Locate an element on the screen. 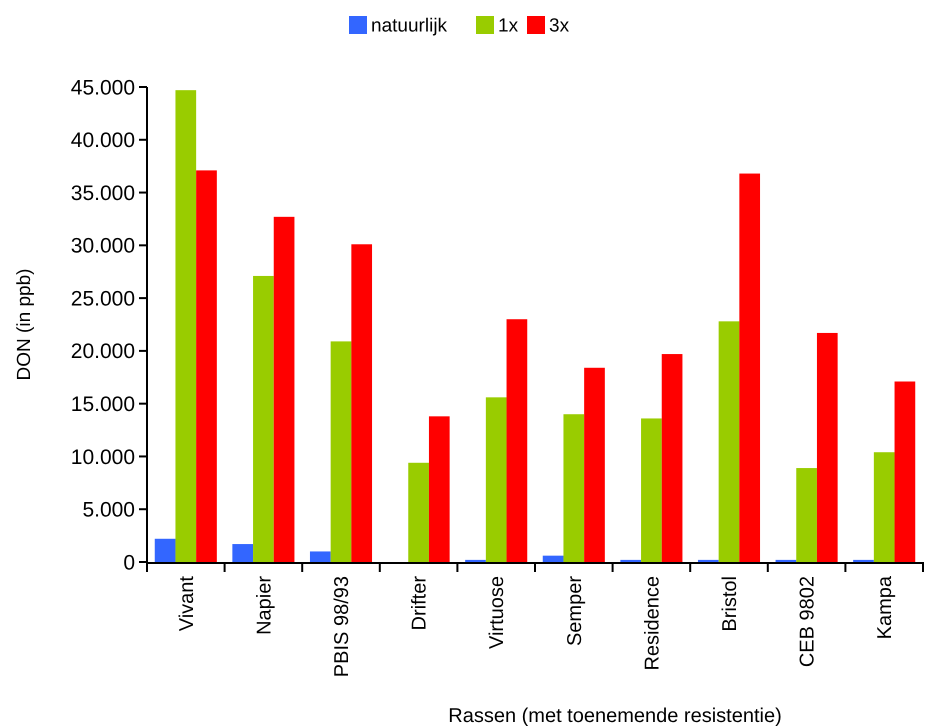  x-tick-label: Vivant is located at coordinates (187, 604).